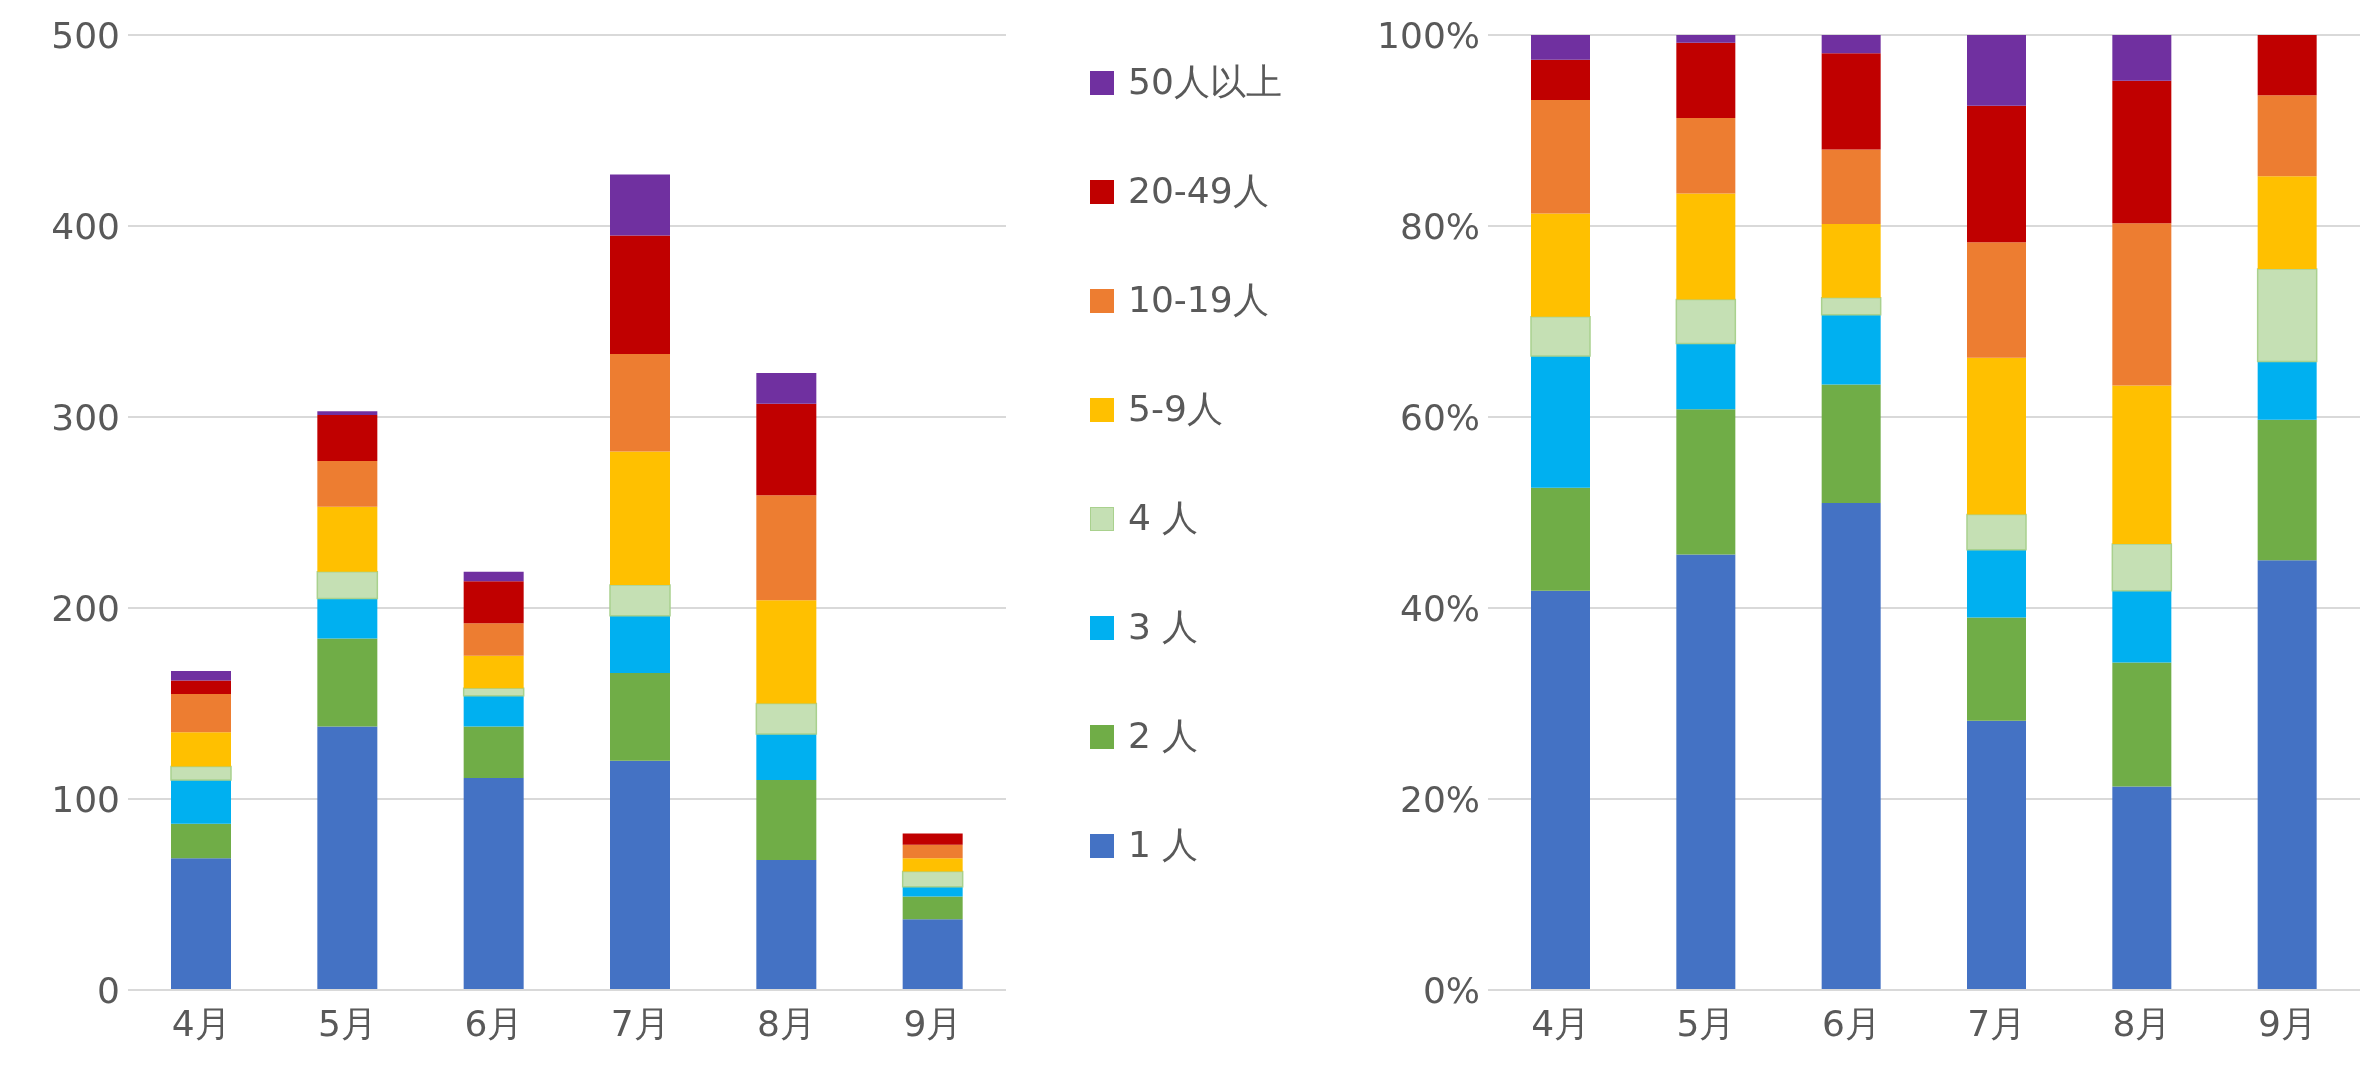 The image size is (2364, 1073). Describe the element at coordinates (1163, 845) in the screenshot. I see `legend-label: 1 人` at that location.